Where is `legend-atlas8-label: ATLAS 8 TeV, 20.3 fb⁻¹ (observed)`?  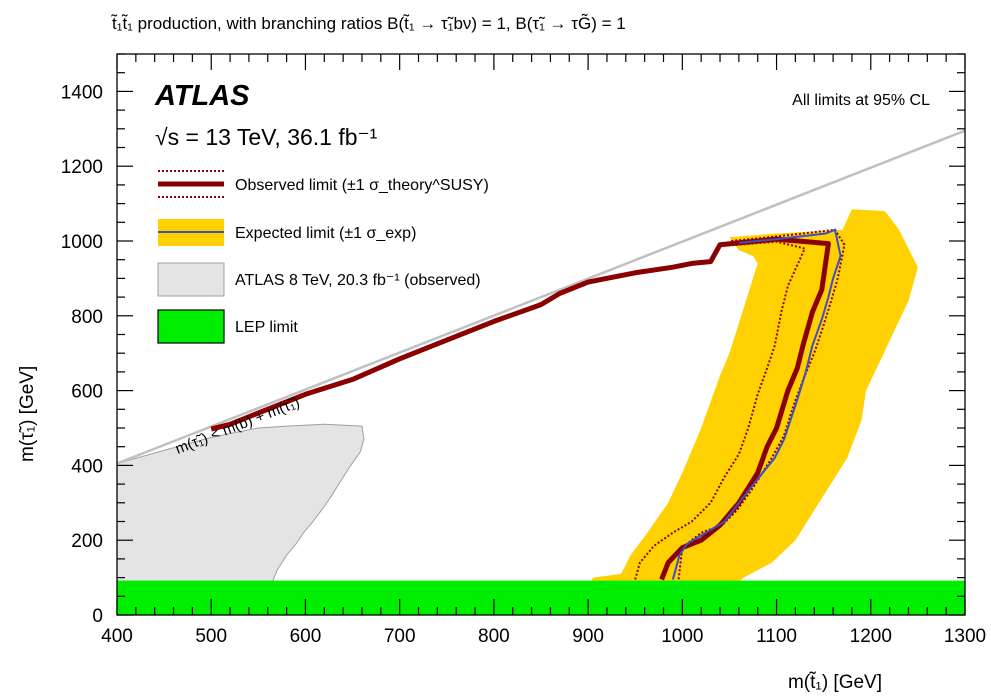
legend-atlas8-label: ATLAS 8 TeV, 20.3 fb⁻¹ (observed) is located at coordinates (358, 280).